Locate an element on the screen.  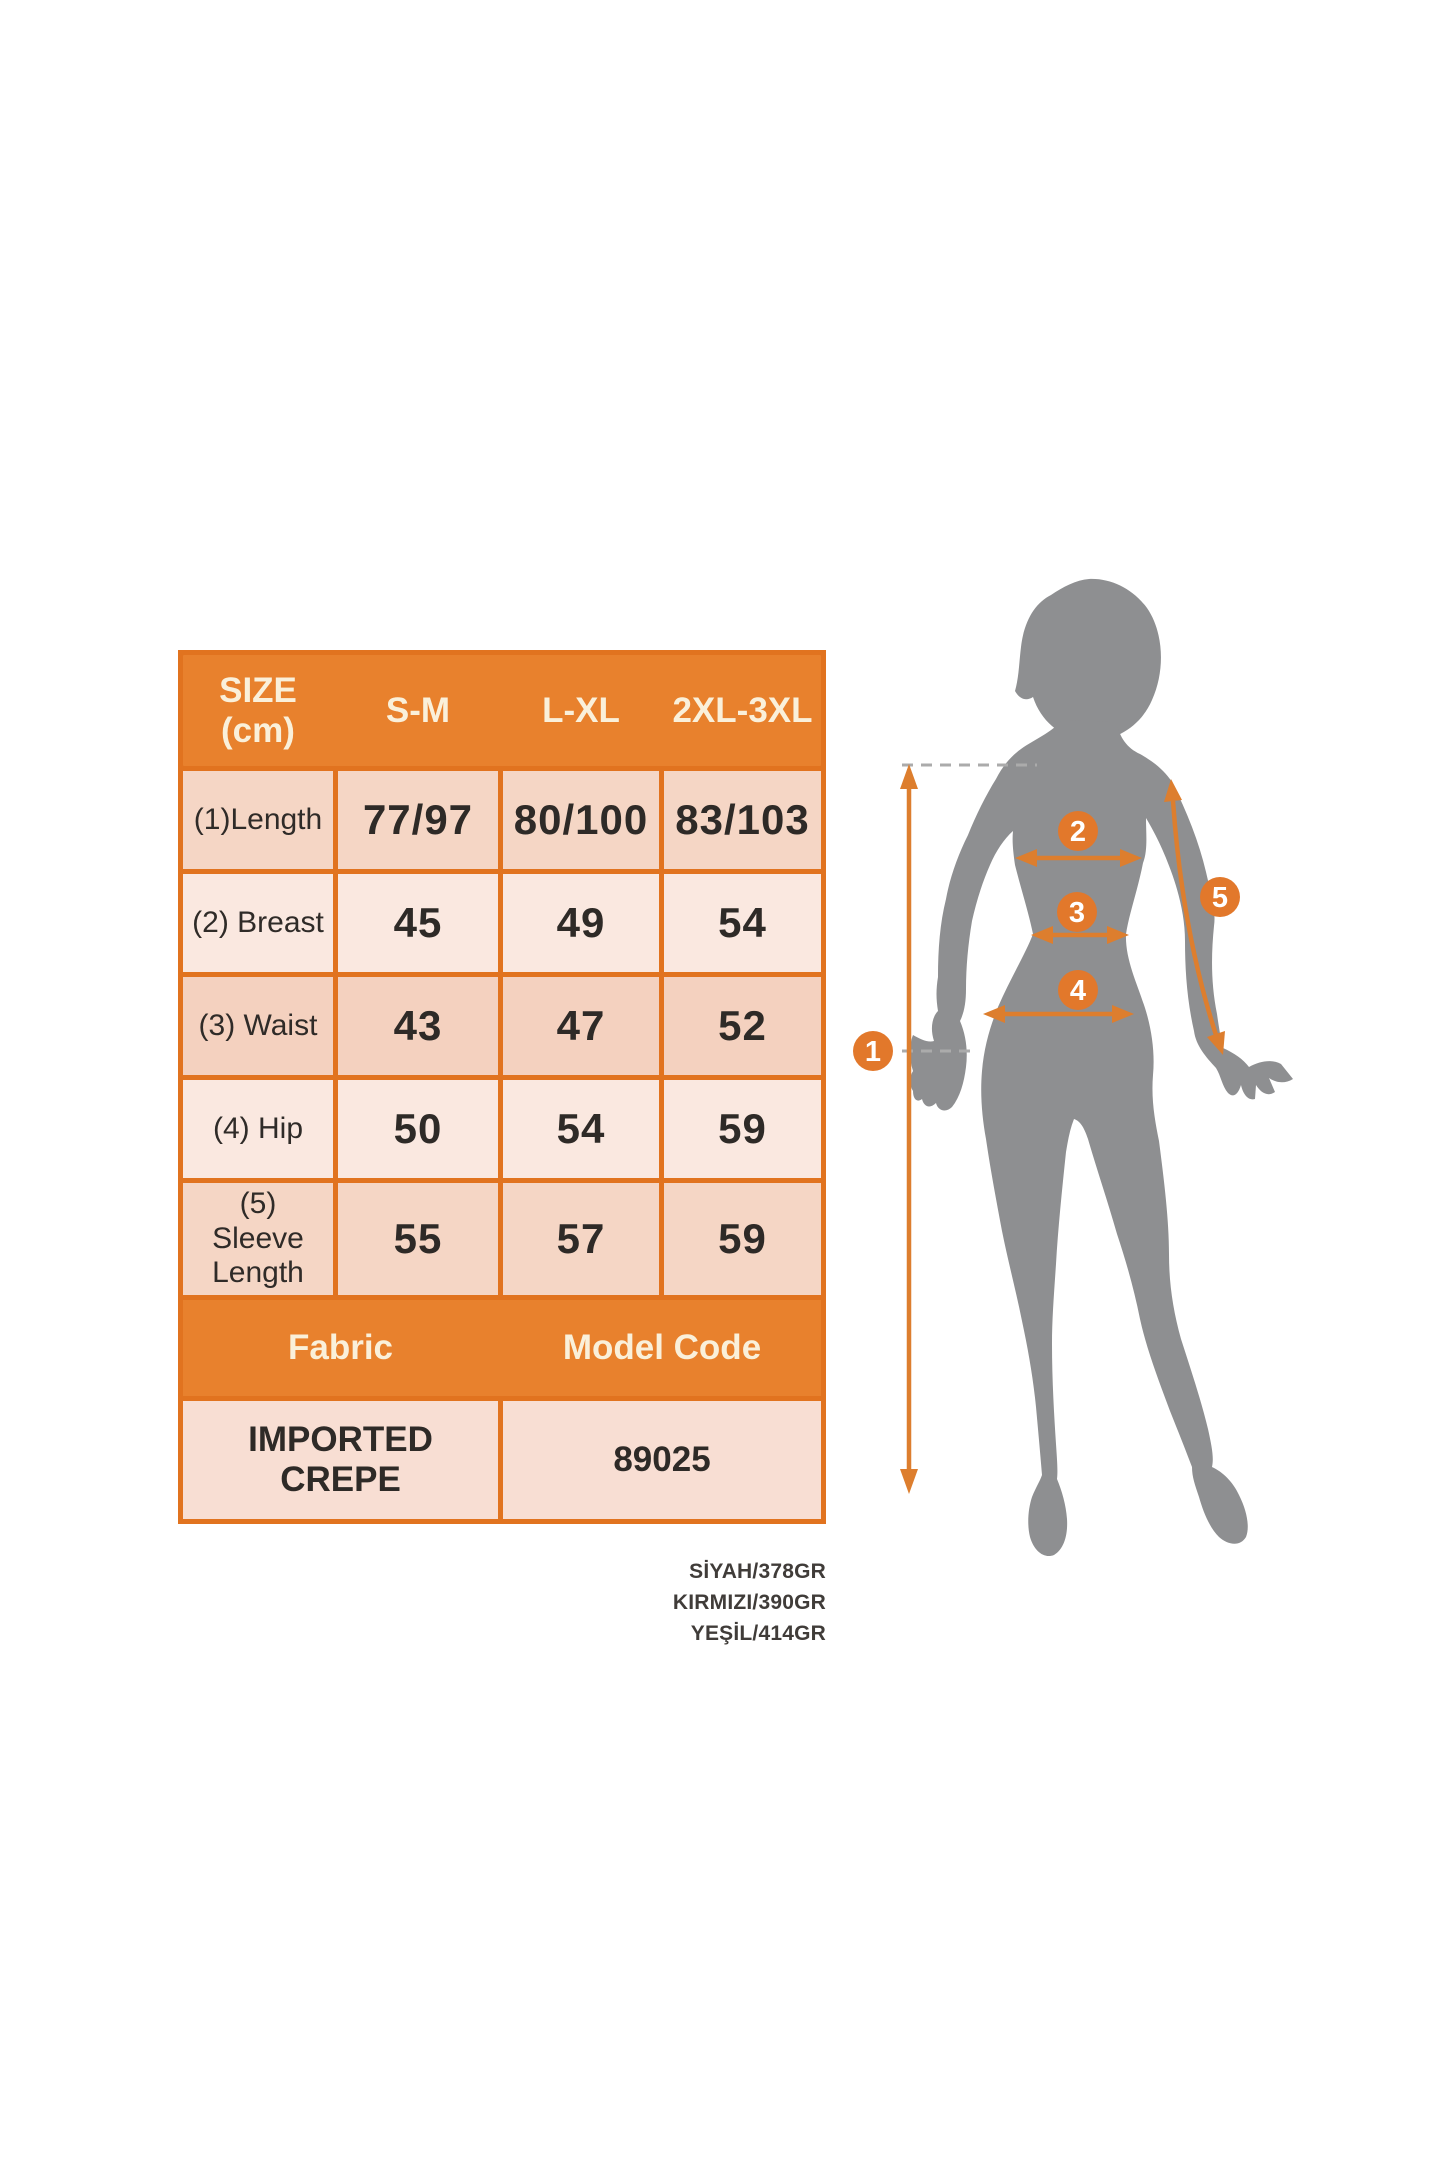
marker-3: 3 is located at coordinates (1077, 912).